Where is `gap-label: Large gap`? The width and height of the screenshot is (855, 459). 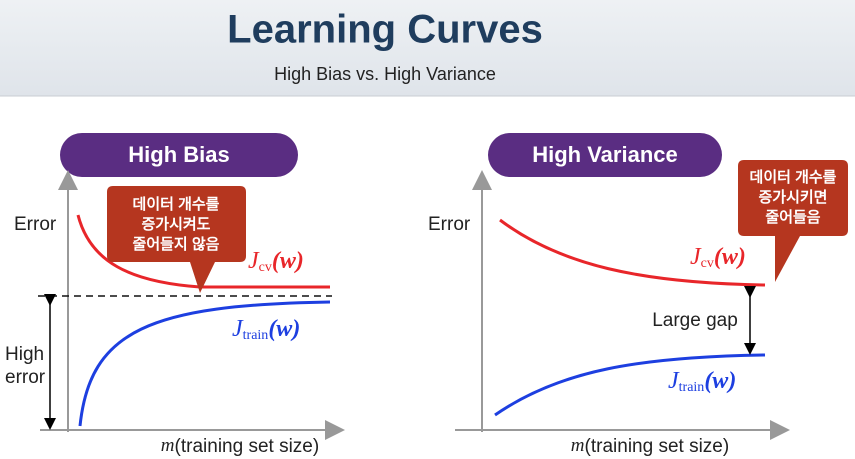 gap-label: Large gap is located at coordinates (695, 320).